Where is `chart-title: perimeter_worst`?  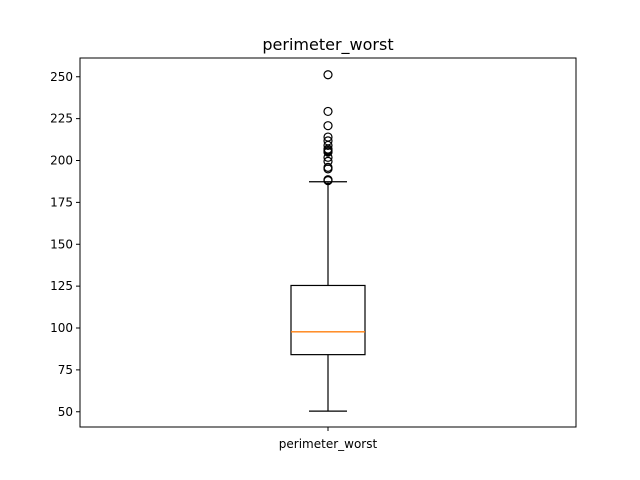
chart-title: perimeter_worst is located at coordinates (327, 45).